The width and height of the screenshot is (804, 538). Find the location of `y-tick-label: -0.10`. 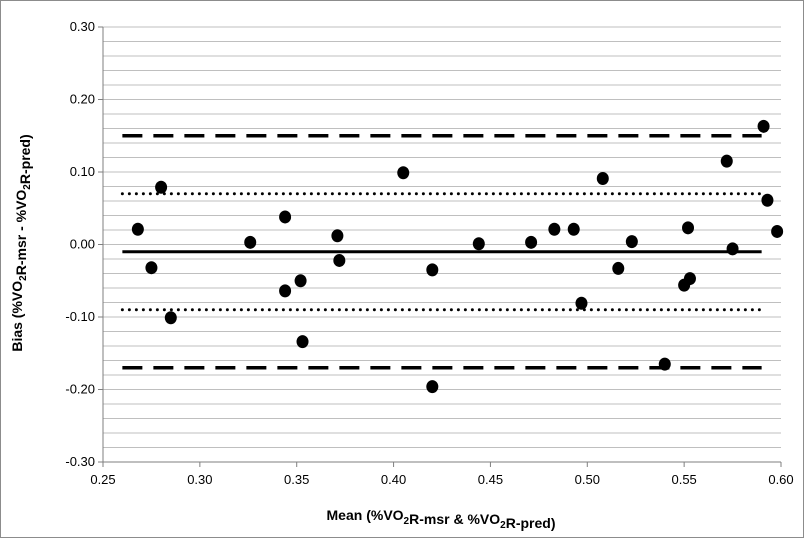

y-tick-label: -0.10 is located at coordinates (80, 316).